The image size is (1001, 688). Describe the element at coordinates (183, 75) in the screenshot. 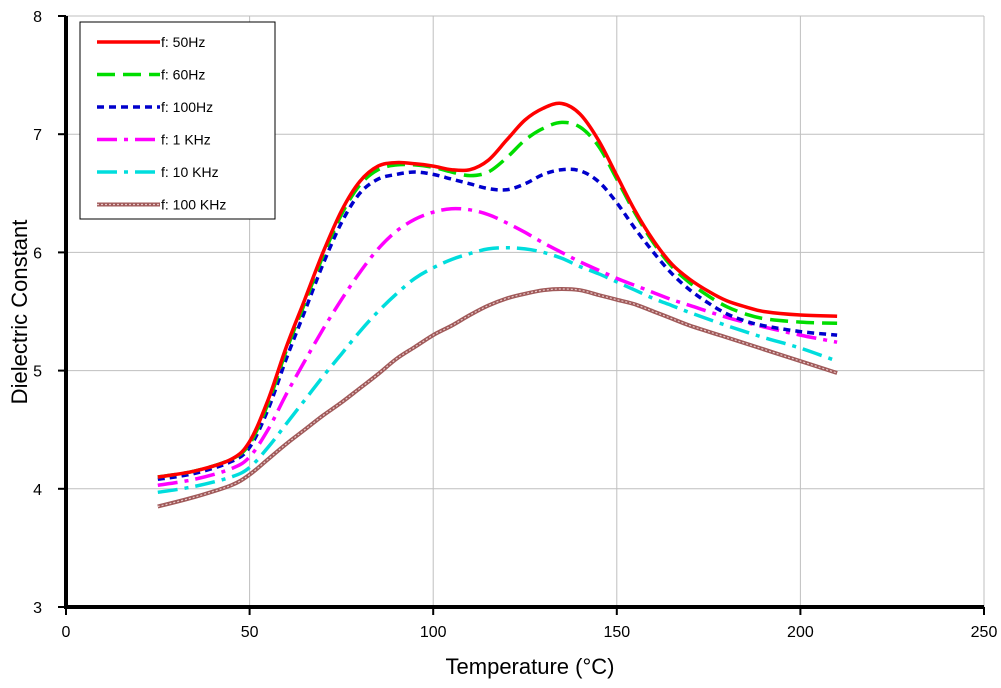

I see `legend-label: f: 60Hz` at that location.